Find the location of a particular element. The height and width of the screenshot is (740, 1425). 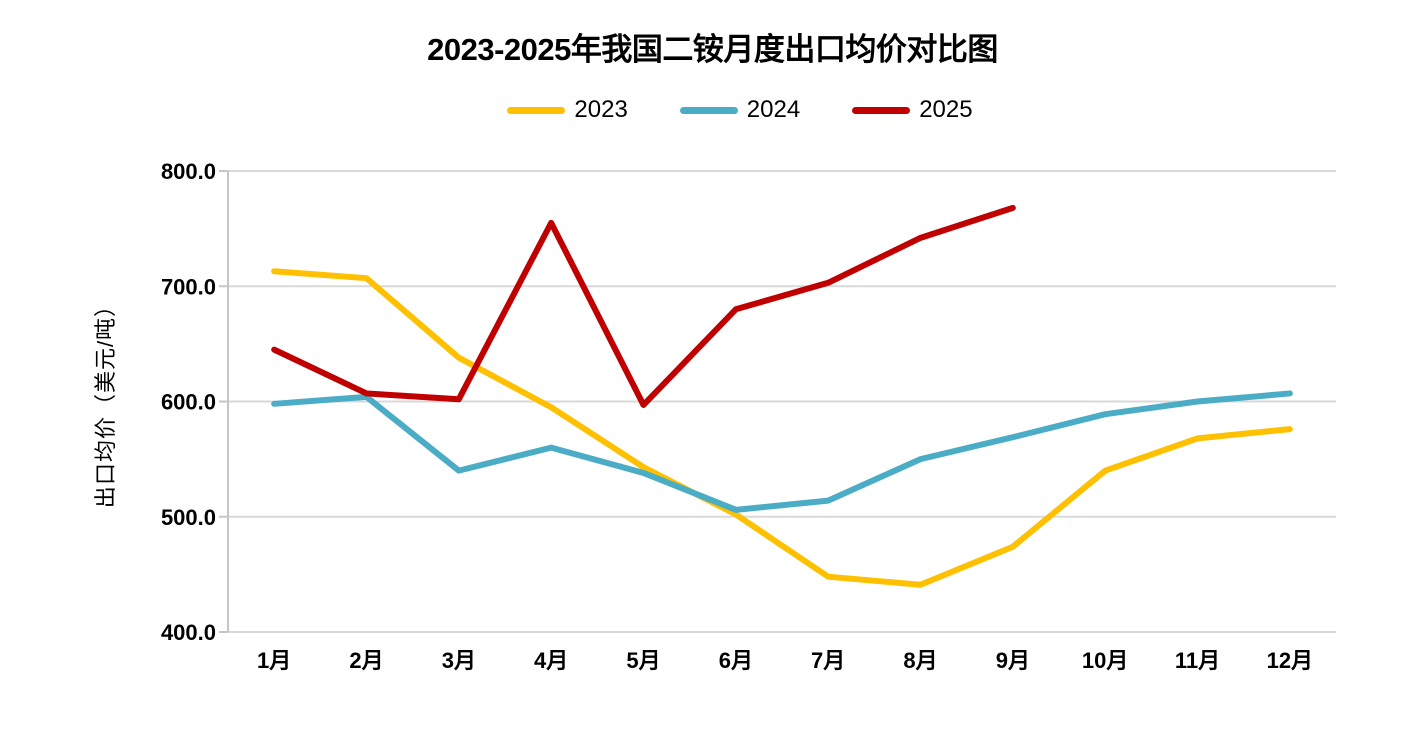

y-tick-label-800: 800.0 is located at coordinates (188, 171).